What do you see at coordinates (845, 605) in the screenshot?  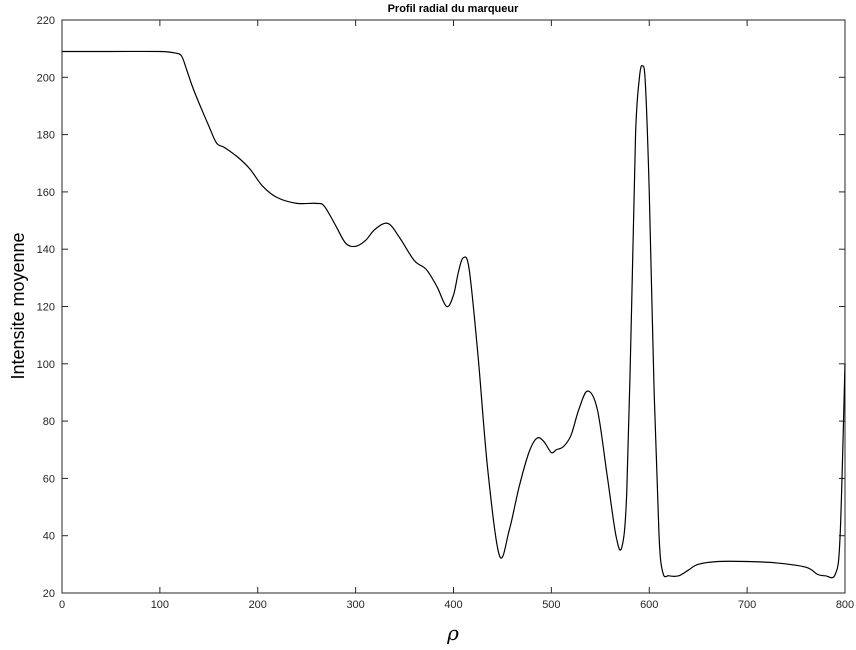 I see `x-tick-label: 800` at bounding box center [845, 605].